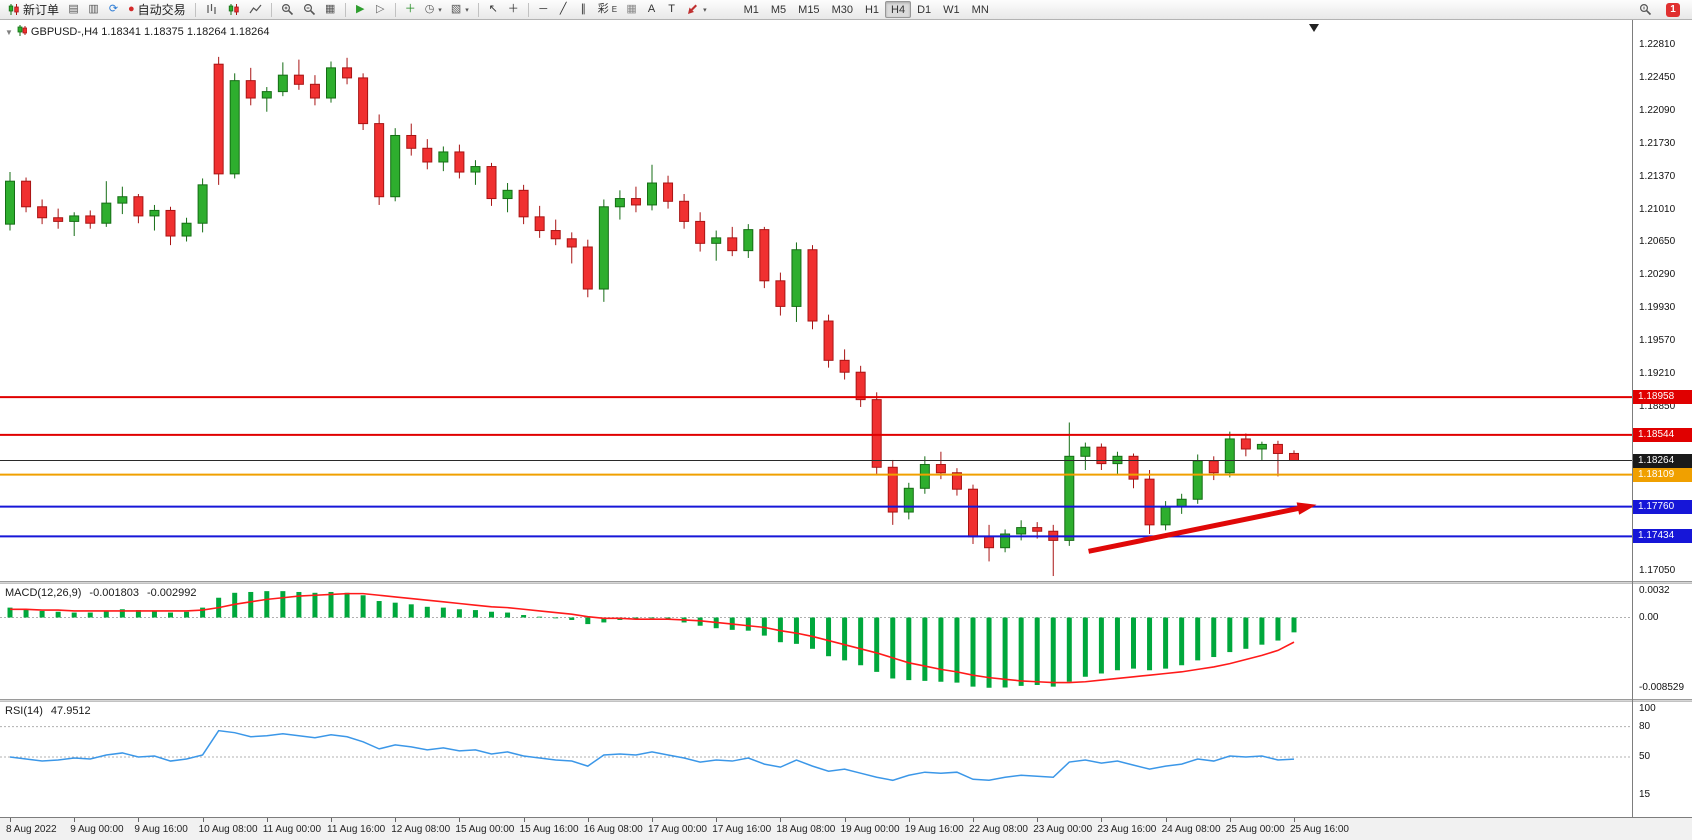 The height and width of the screenshot is (840, 1692). What do you see at coordinates (1191, 829) in the screenshot?
I see `time-axis-label: 24 Aug 08:00` at bounding box center [1191, 829].